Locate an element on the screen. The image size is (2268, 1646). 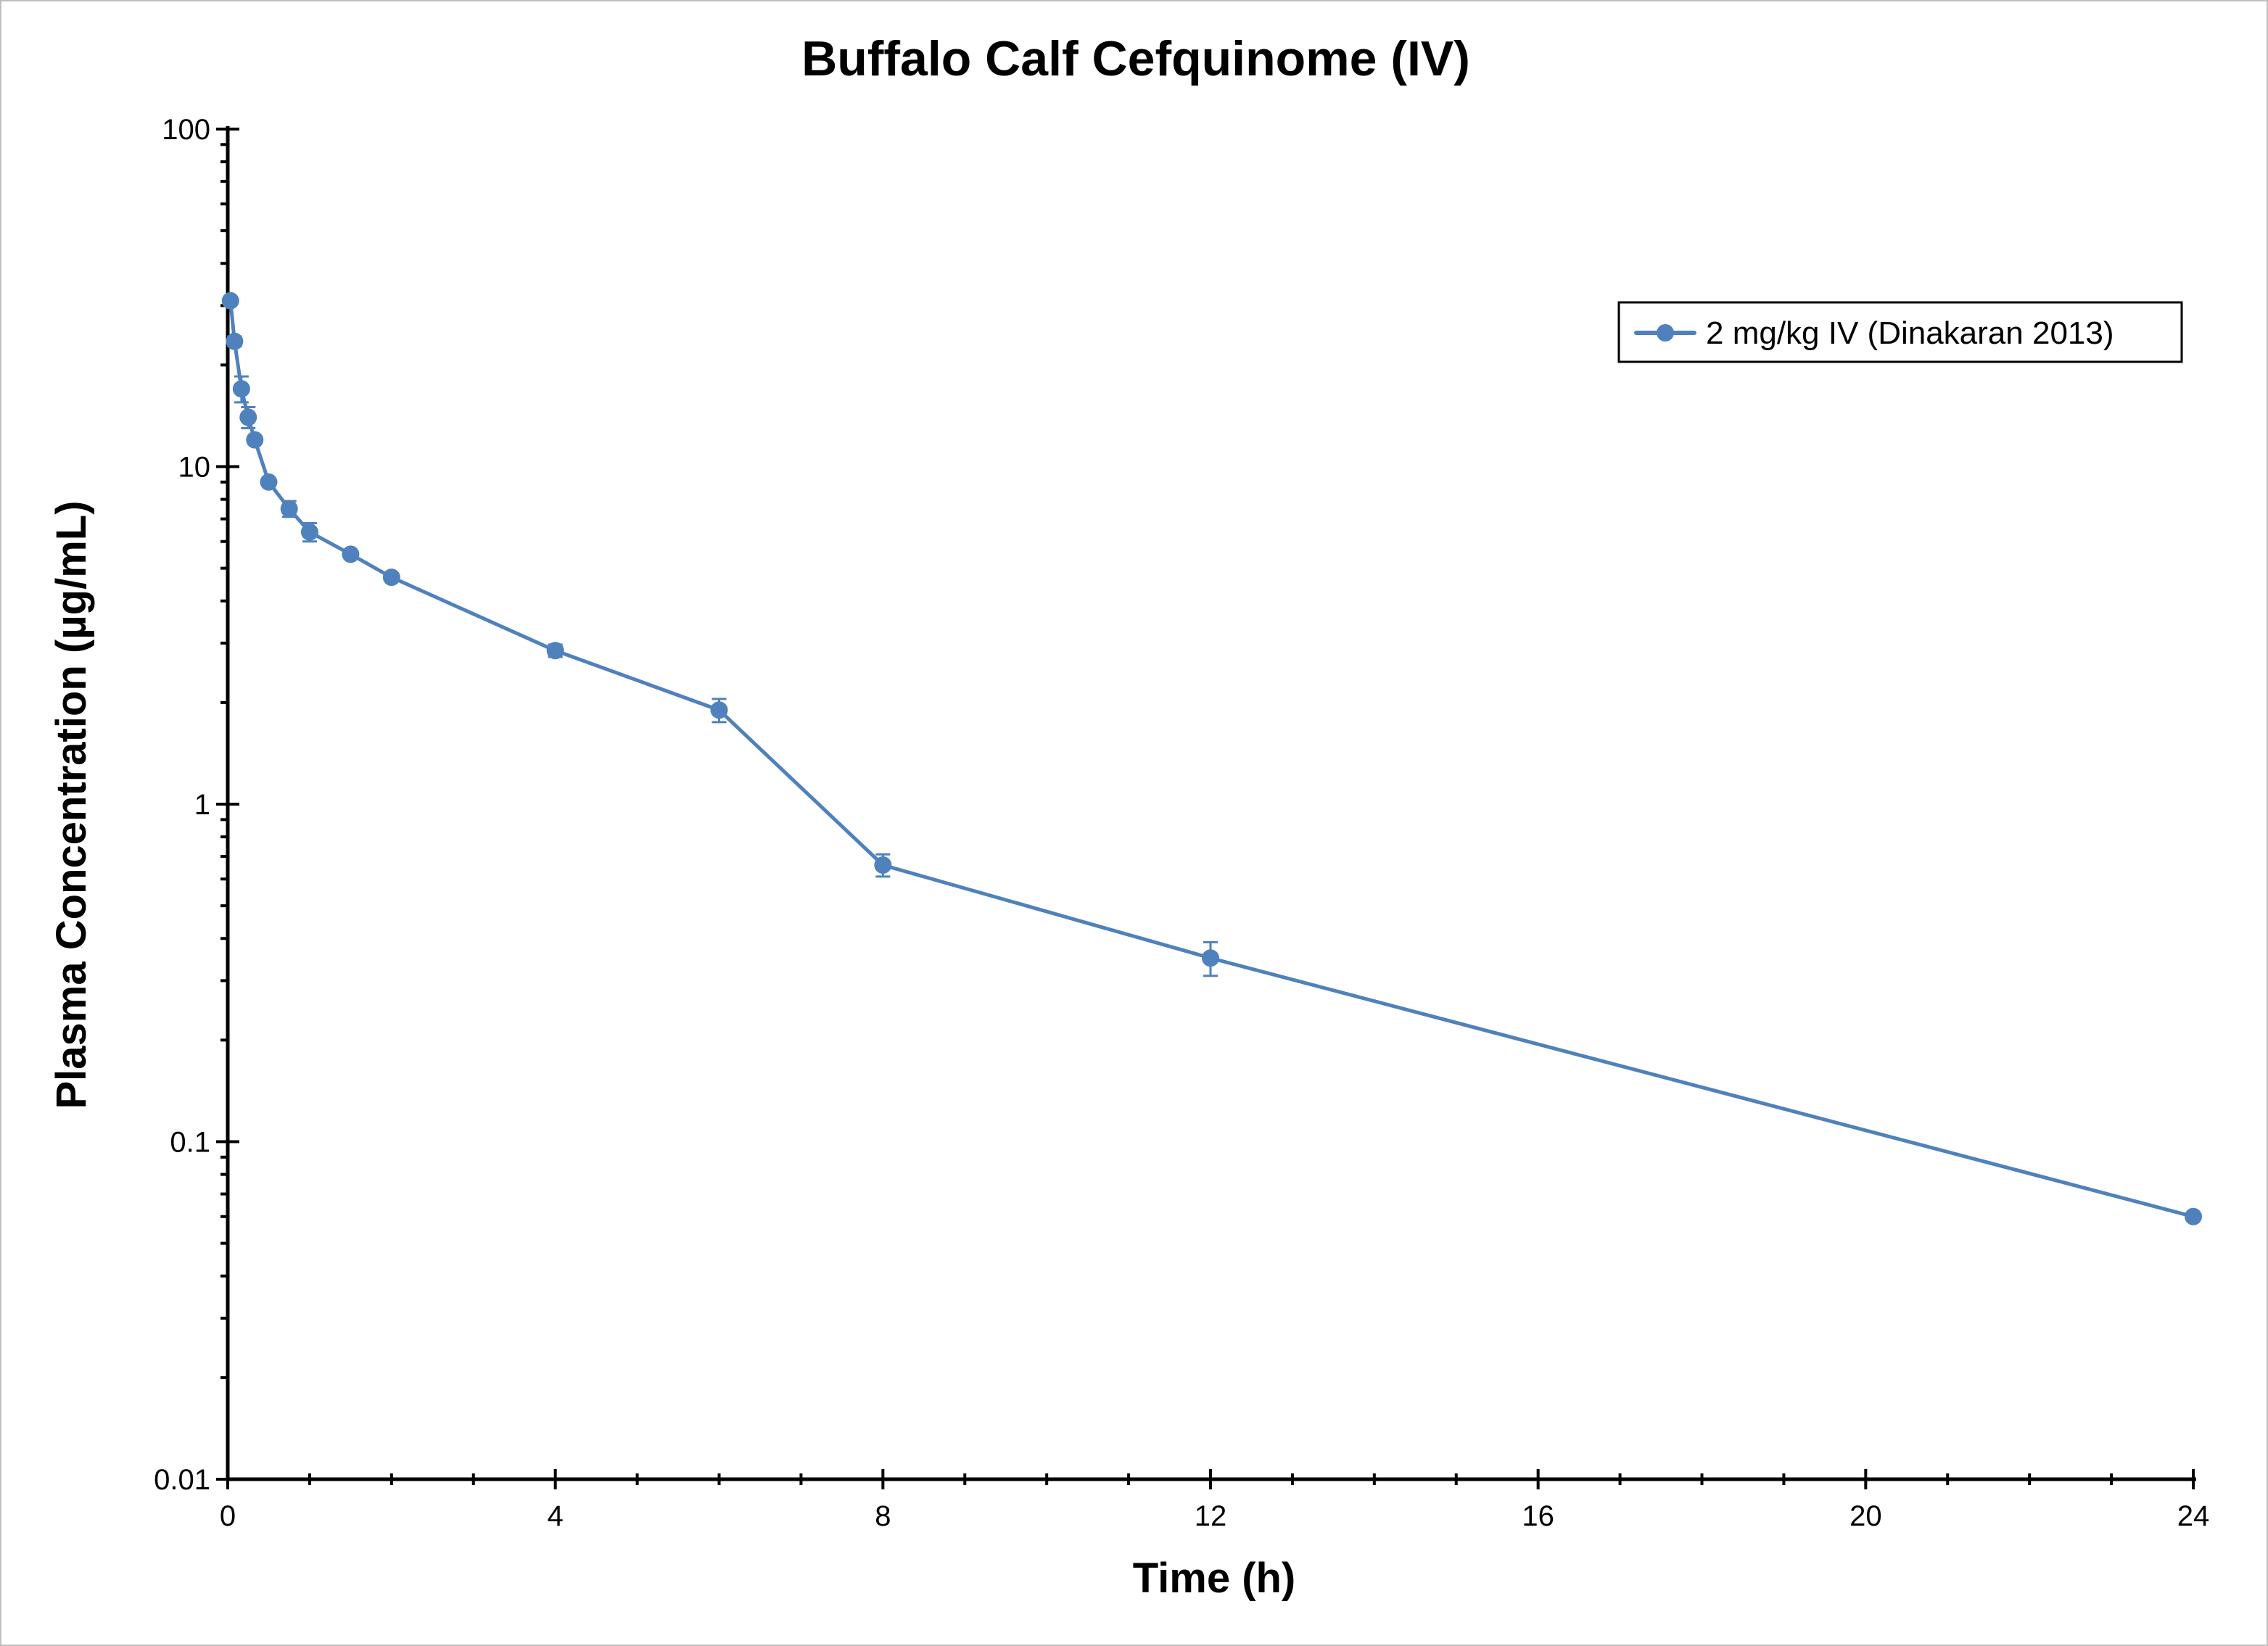
legend: 2 mg/kg IV (Dinakaran 2013) is located at coordinates (1900, 332).